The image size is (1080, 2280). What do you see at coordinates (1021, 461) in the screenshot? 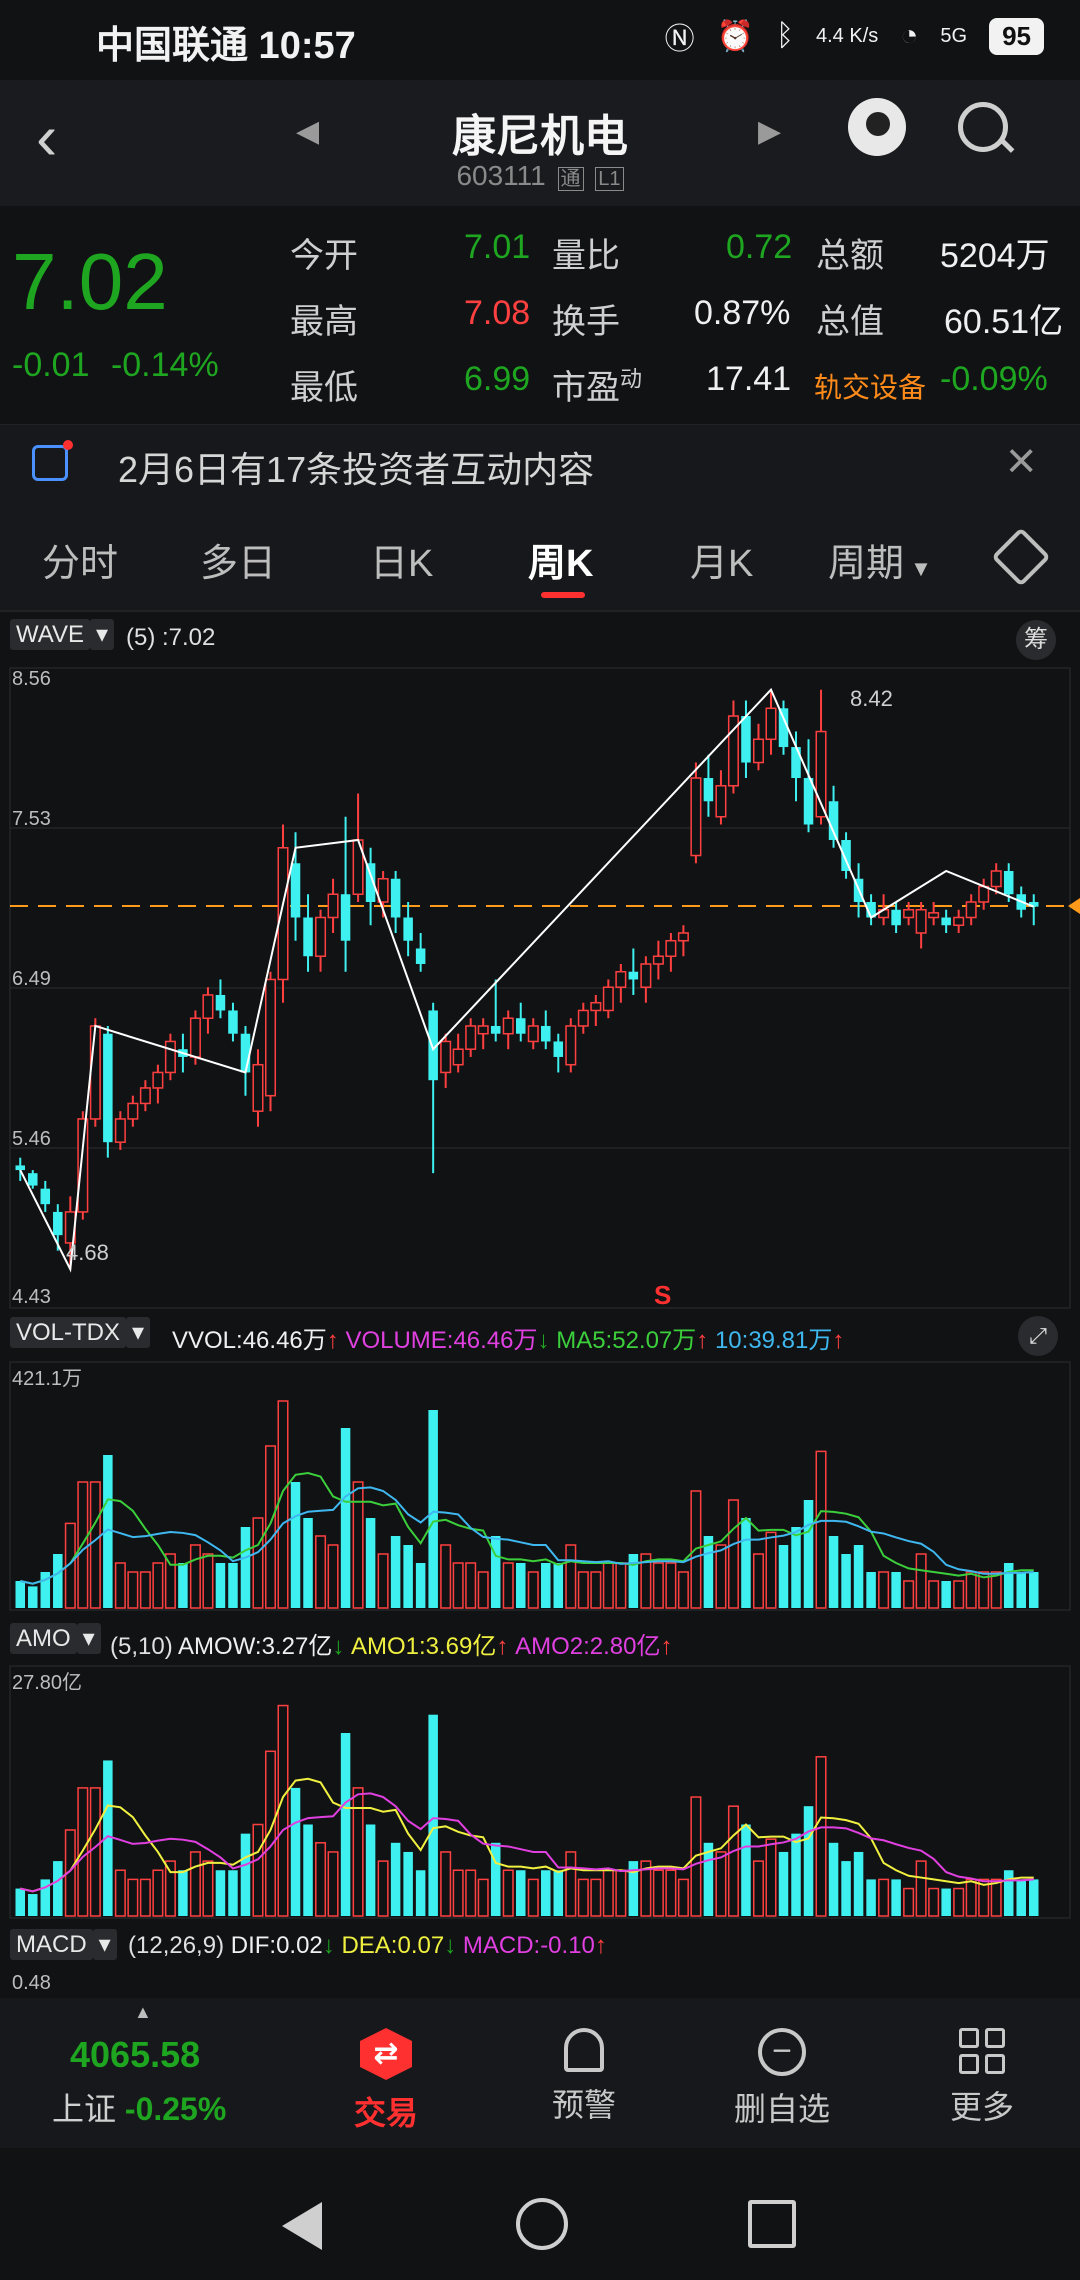
I see `close-icon: ×` at bounding box center [1021, 461].